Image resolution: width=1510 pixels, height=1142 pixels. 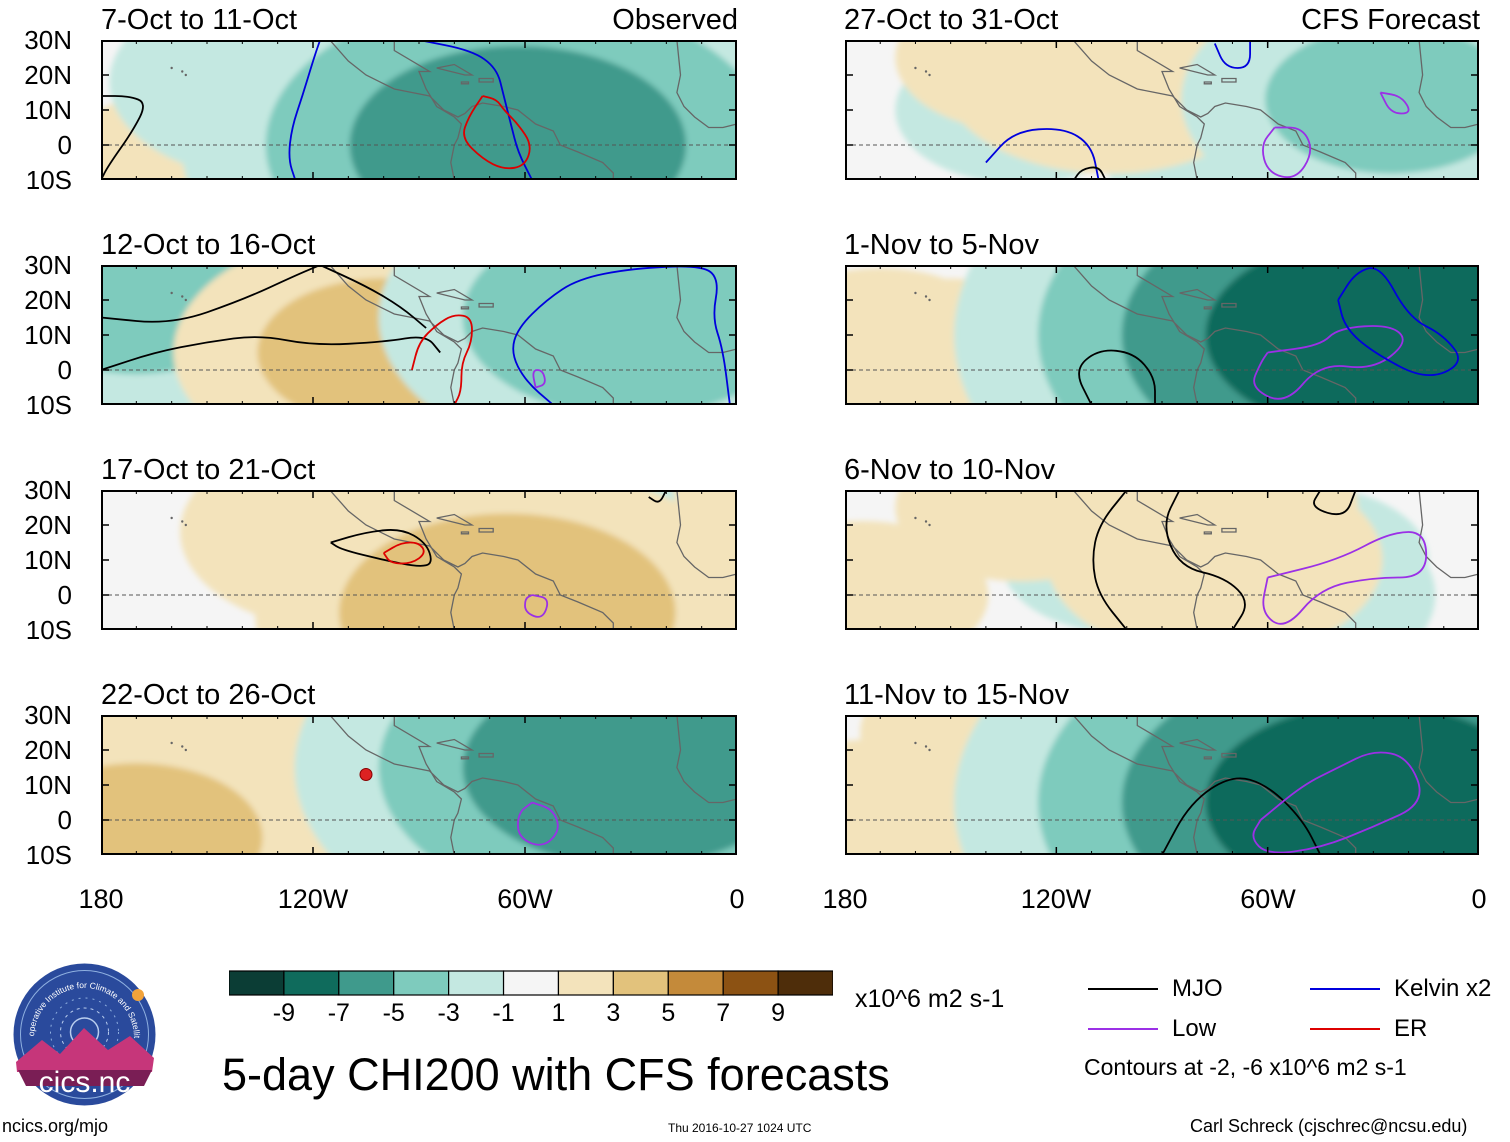 I want to click on footer-timestamp: Thu 2016-10-27 1024 UTC, so click(x=740, y=1128).